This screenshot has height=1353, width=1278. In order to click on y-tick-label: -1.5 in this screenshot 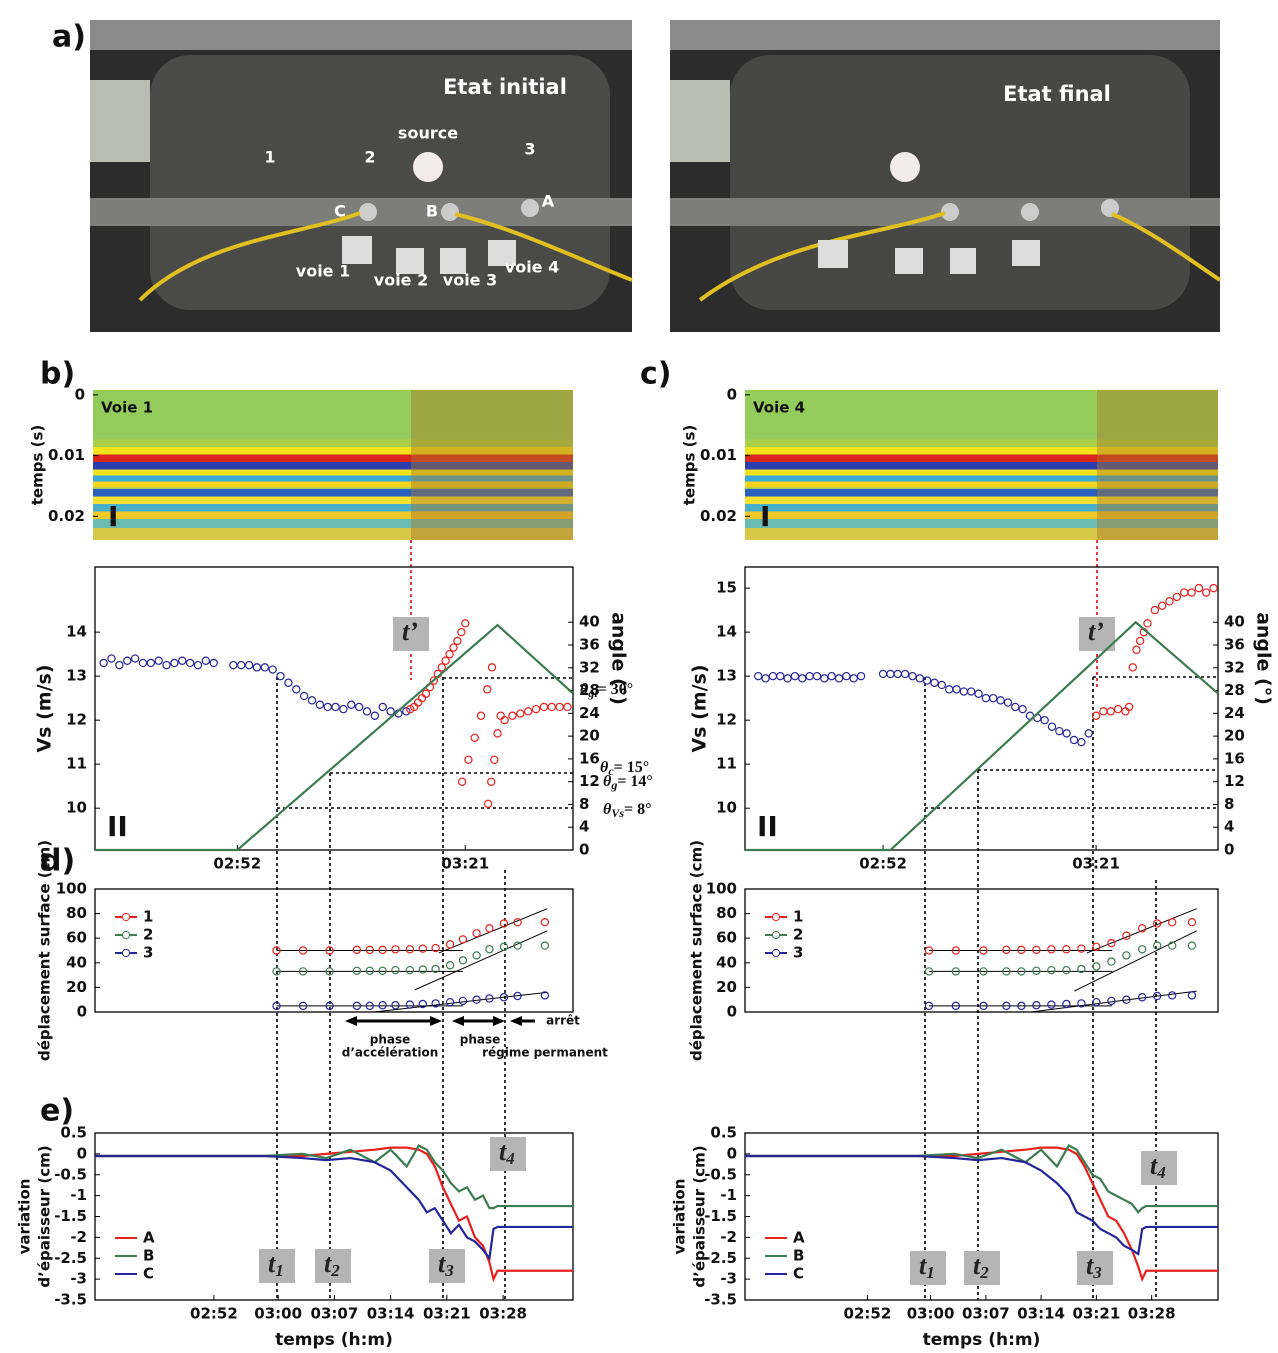, I will do `click(70, 1216)`.